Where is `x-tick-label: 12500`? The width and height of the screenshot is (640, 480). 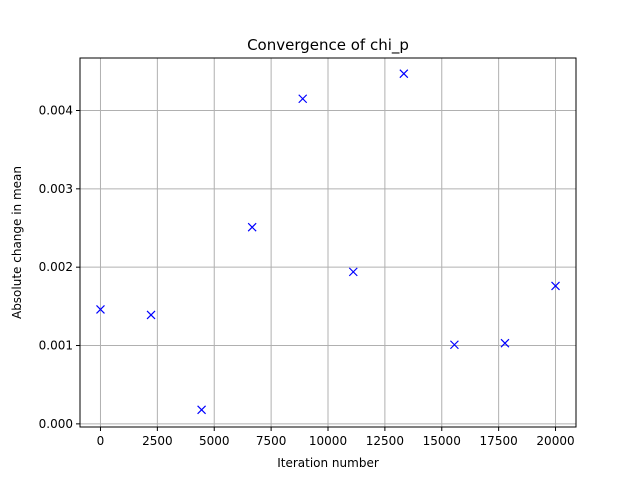 x-tick-label: 12500 is located at coordinates (385, 441).